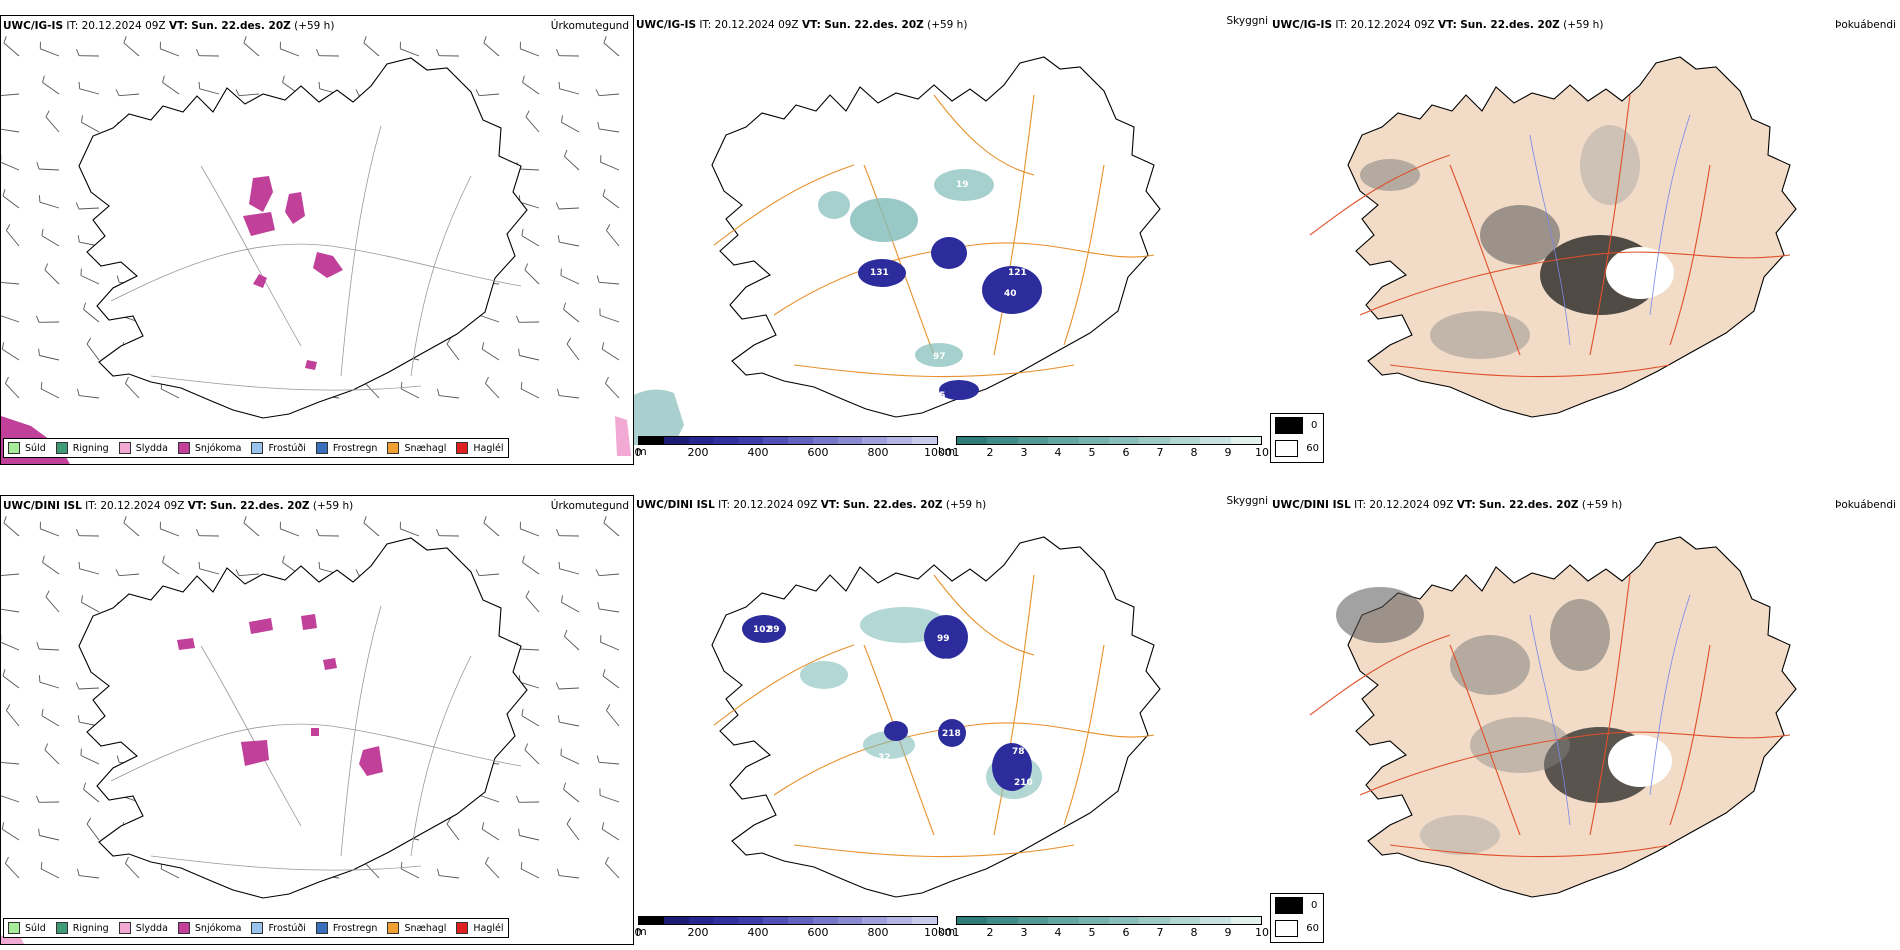  I want to click on fog-area, so click(1380, 615).